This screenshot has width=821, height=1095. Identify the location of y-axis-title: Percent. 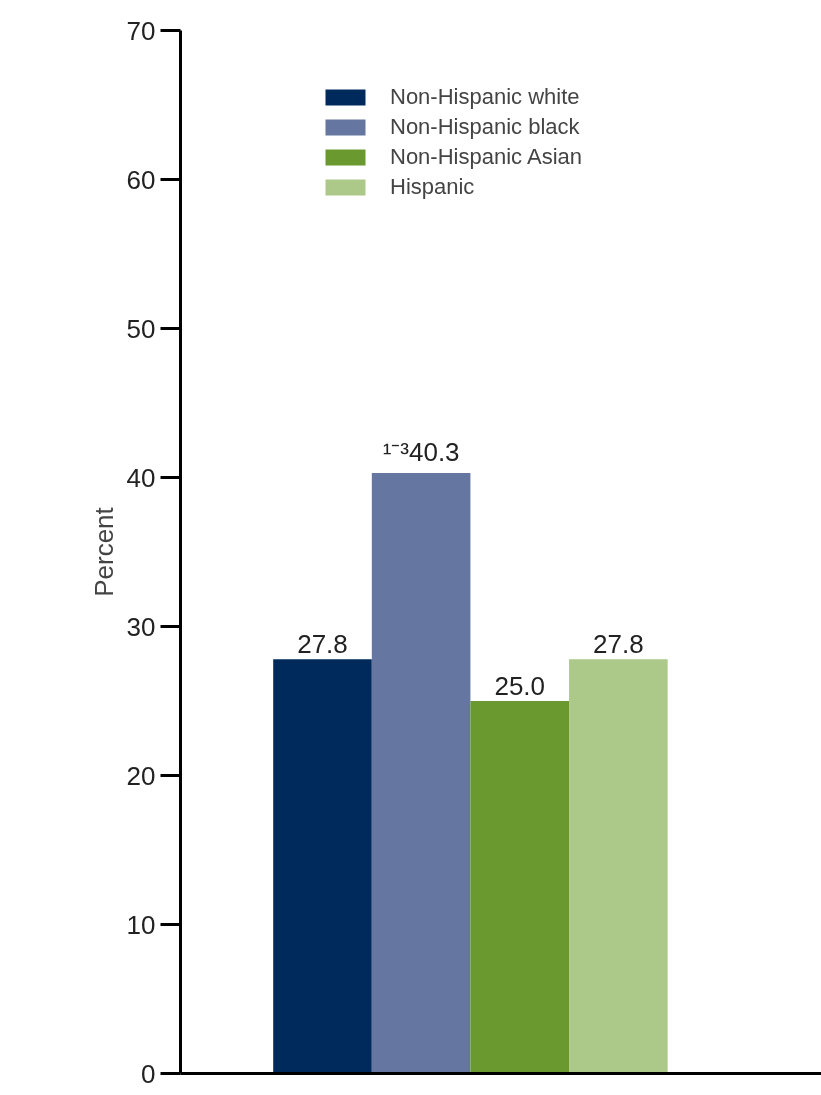
(103, 551).